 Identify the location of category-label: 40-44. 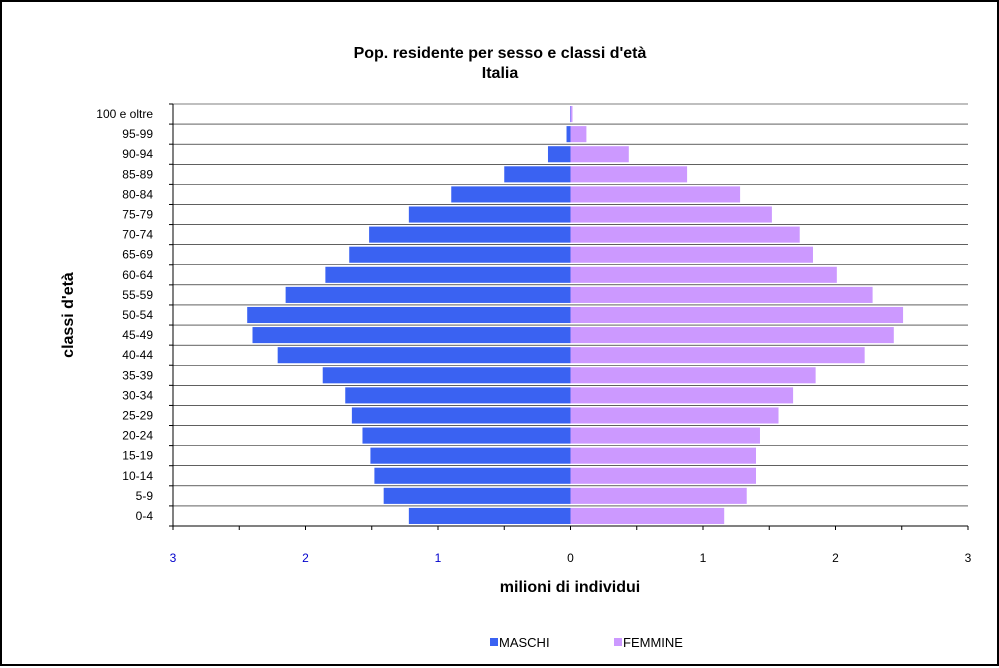
(137, 355).